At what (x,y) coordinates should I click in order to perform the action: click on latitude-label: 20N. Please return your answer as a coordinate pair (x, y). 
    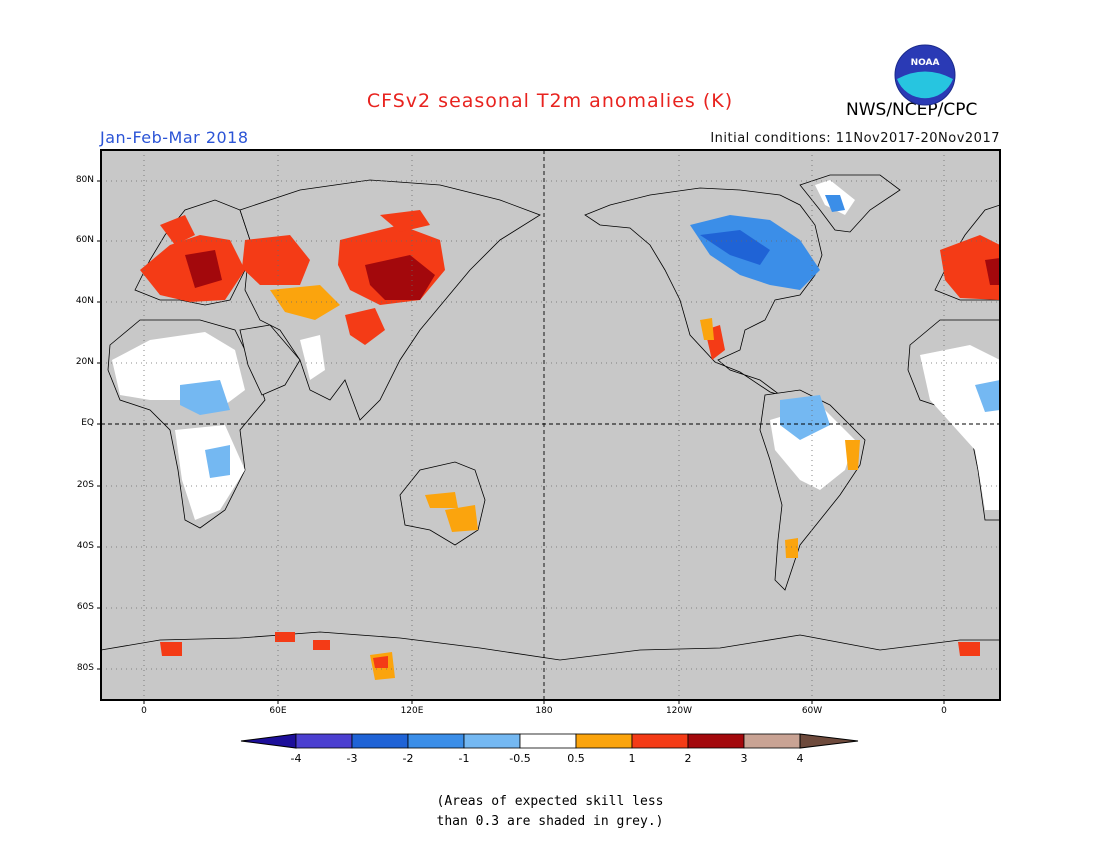
    Looking at the image, I should click on (84, 362).